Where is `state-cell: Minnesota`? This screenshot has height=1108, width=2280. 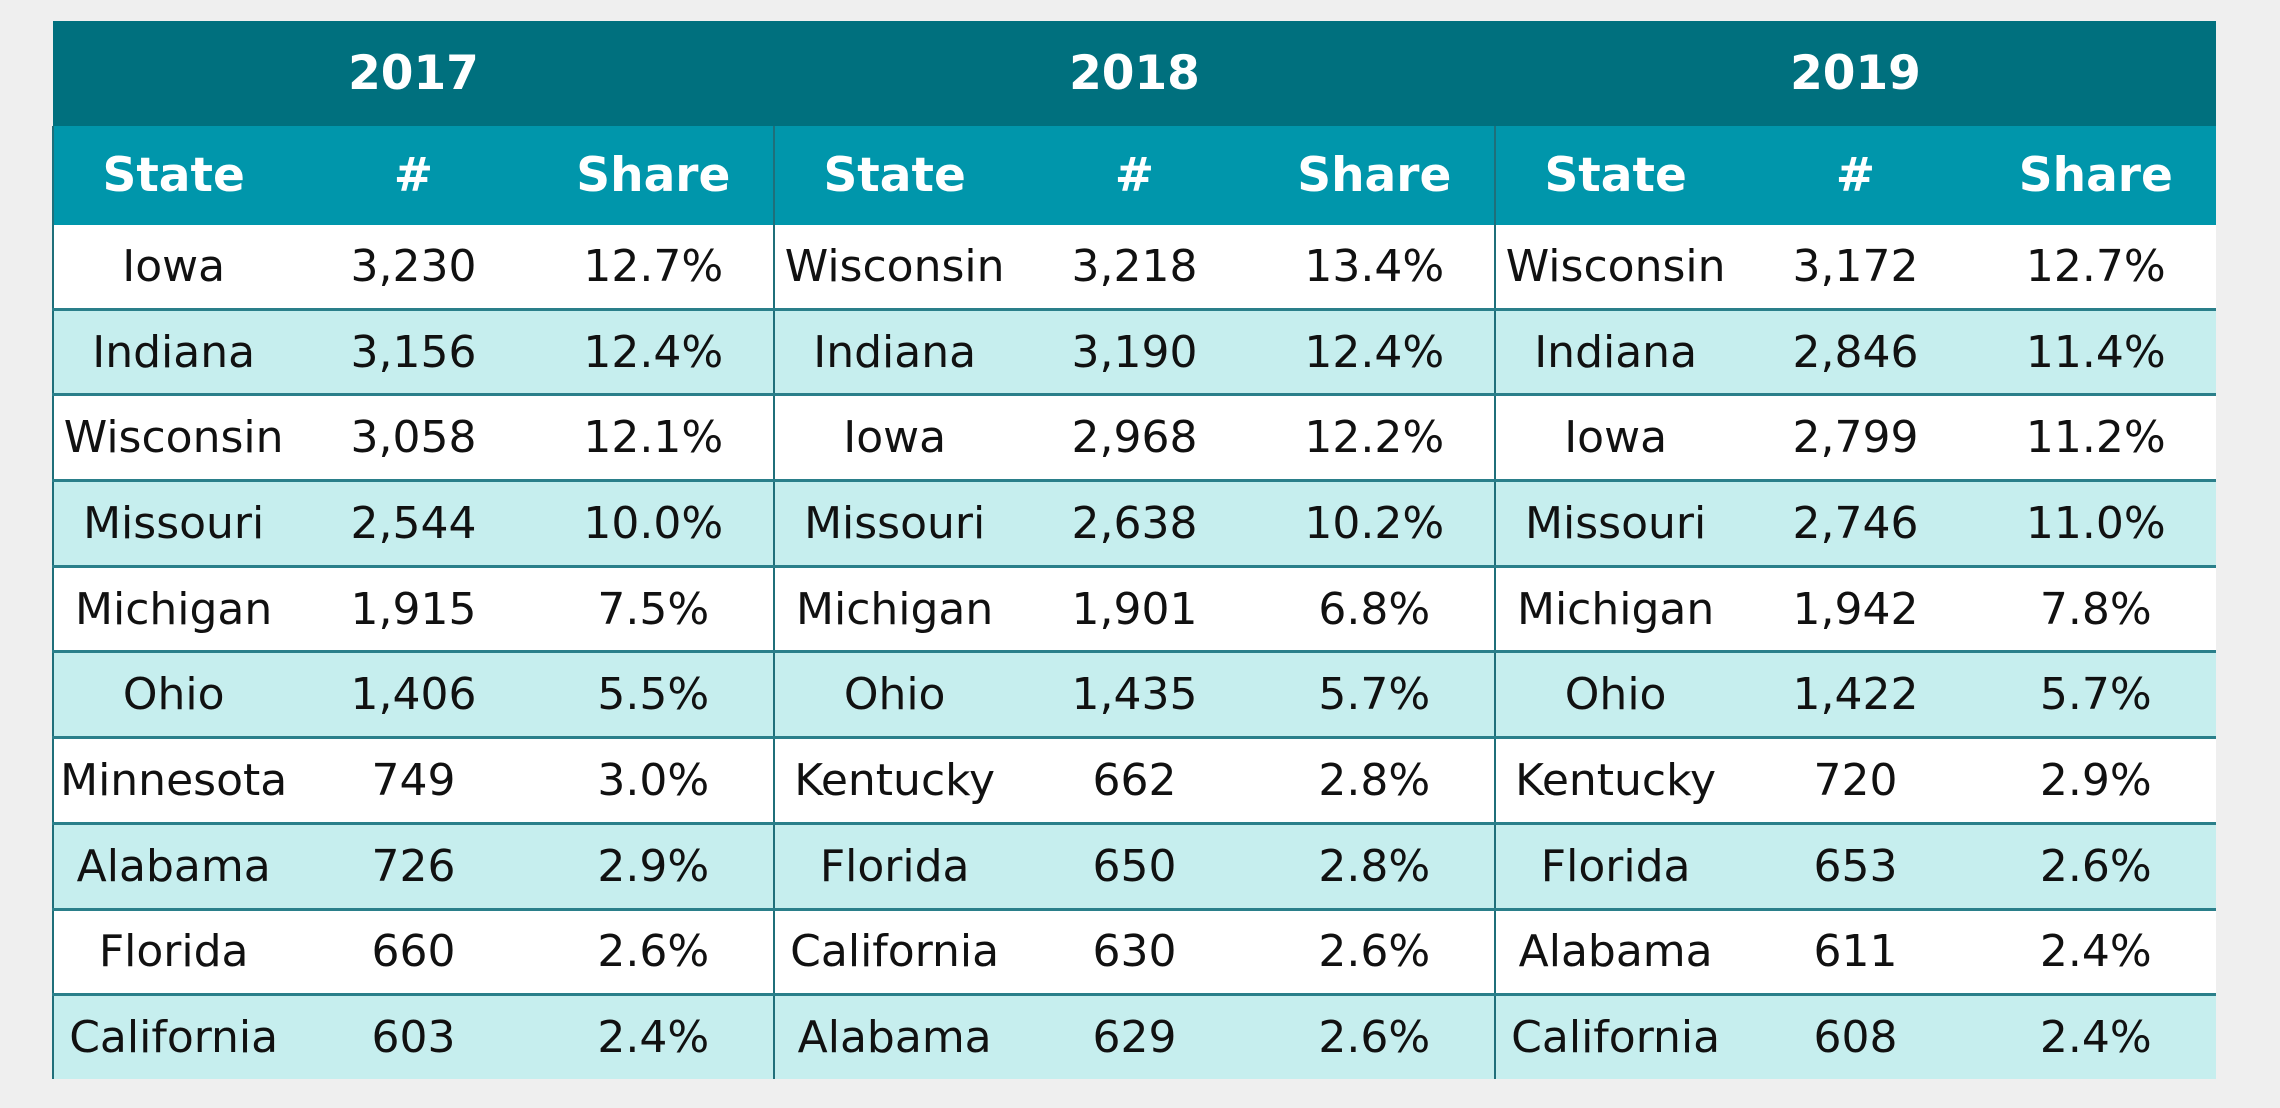 state-cell: Minnesota is located at coordinates (172, 781).